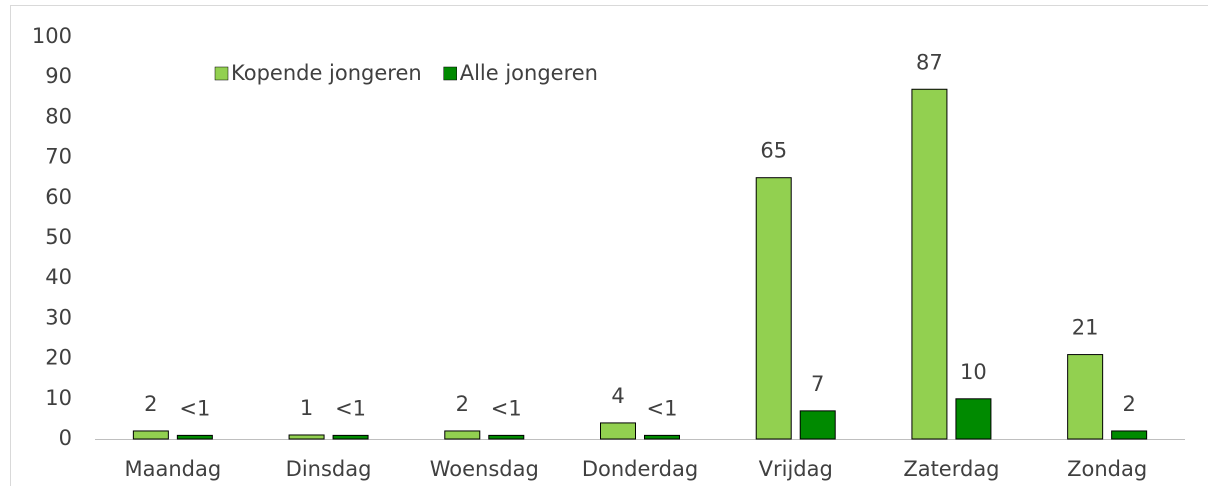  Describe the element at coordinates (173, 469) in the screenshot. I see `x-tick-label: Maandag` at that location.